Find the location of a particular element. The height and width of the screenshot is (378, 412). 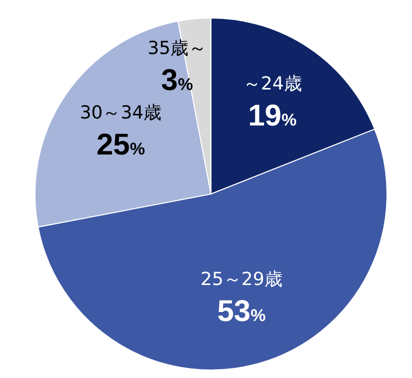

data-label: 3% is located at coordinates (177, 80).